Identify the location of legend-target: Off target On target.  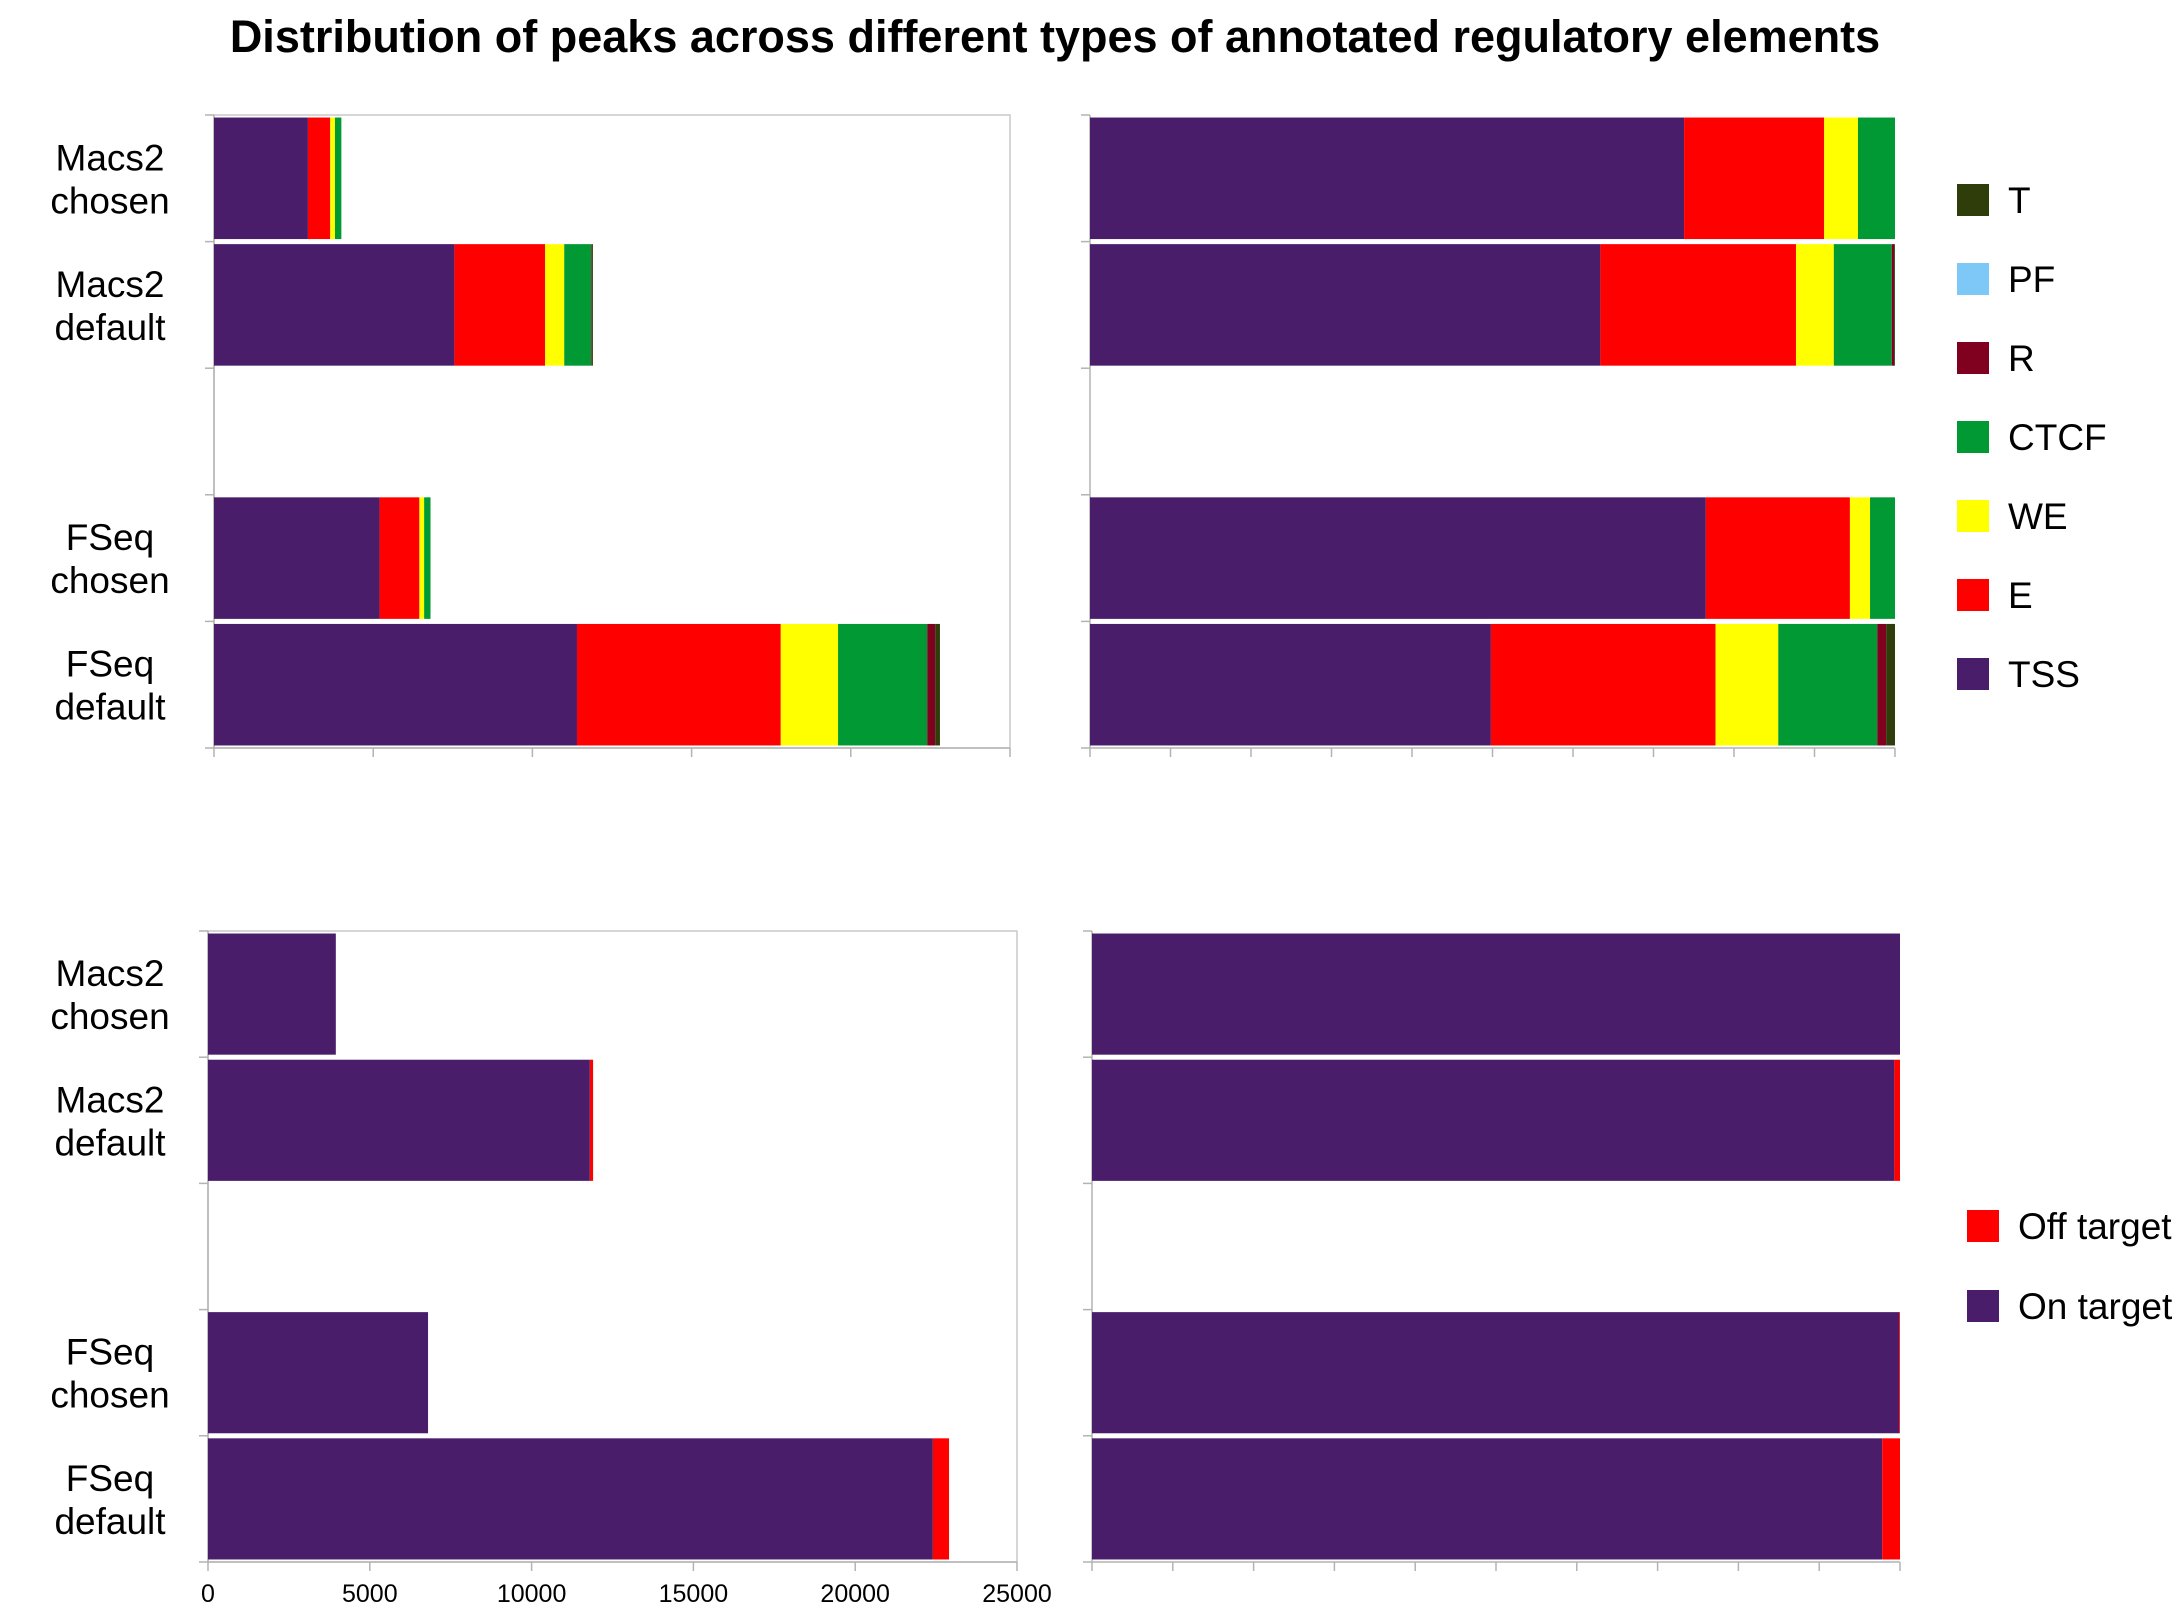
(2070, 1266).